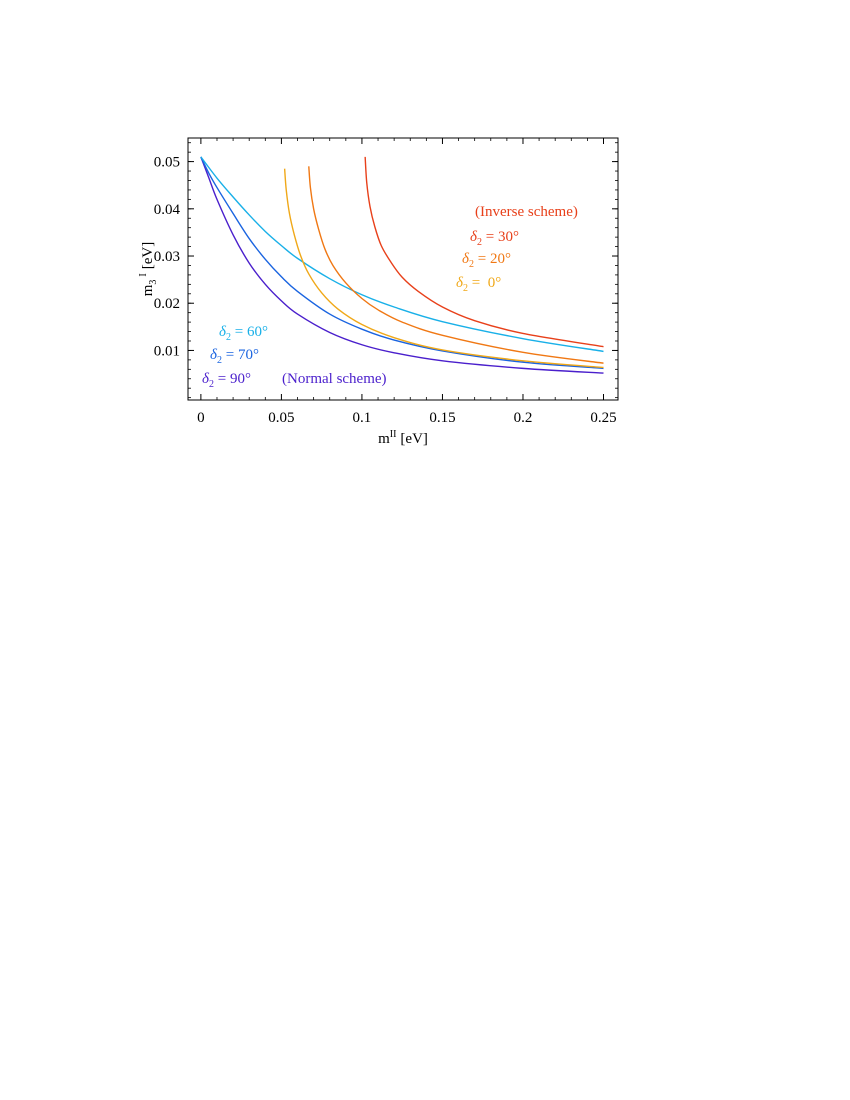 The height and width of the screenshot is (1100, 850). Describe the element at coordinates (167, 304) in the screenshot. I see `y-tick-label: 0.02` at that location.